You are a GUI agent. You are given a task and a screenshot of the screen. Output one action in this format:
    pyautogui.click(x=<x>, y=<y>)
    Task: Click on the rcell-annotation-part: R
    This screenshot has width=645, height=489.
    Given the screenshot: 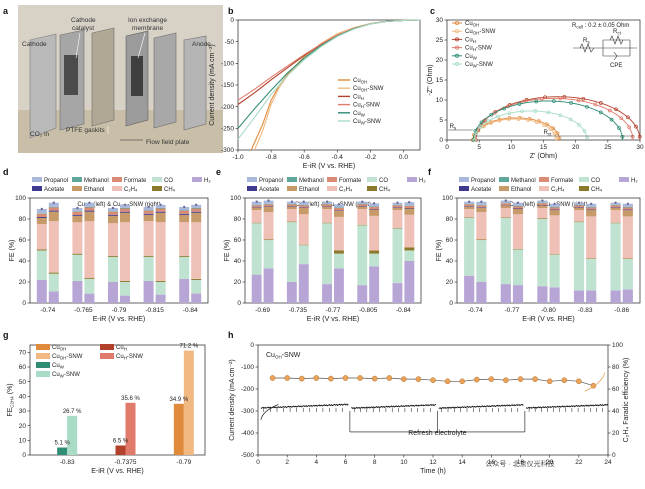 What is the action you would take?
    pyautogui.click(x=574, y=26)
    